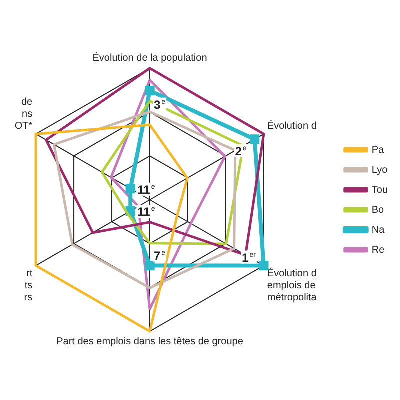  Describe the element at coordinates (379, 230) in the screenshot. I see `legend-label: Na` at that location.